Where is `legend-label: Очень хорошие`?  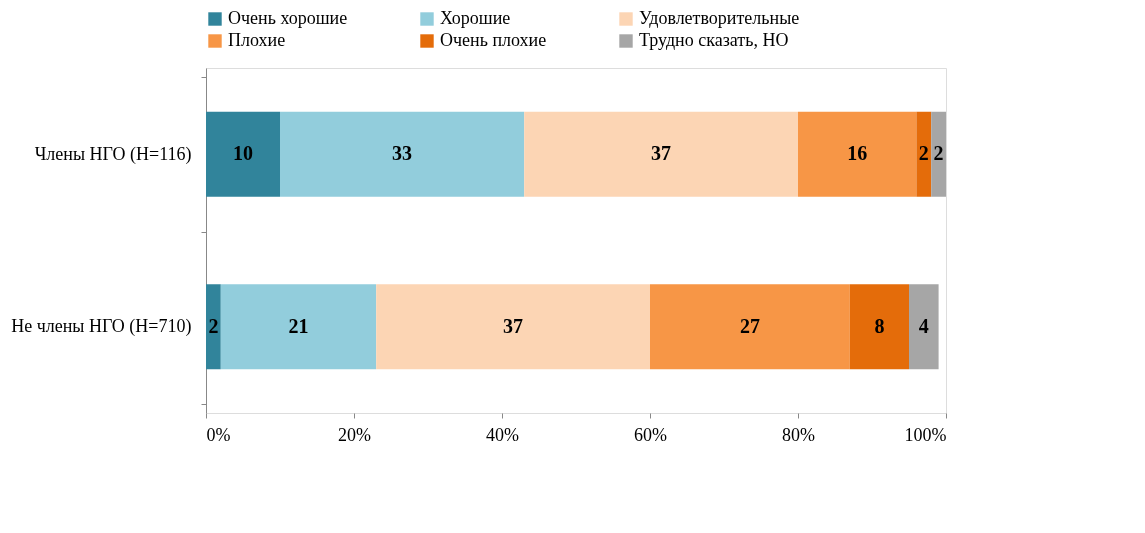
legend-label: Очень хорошие is located at coordinates (288, 18).